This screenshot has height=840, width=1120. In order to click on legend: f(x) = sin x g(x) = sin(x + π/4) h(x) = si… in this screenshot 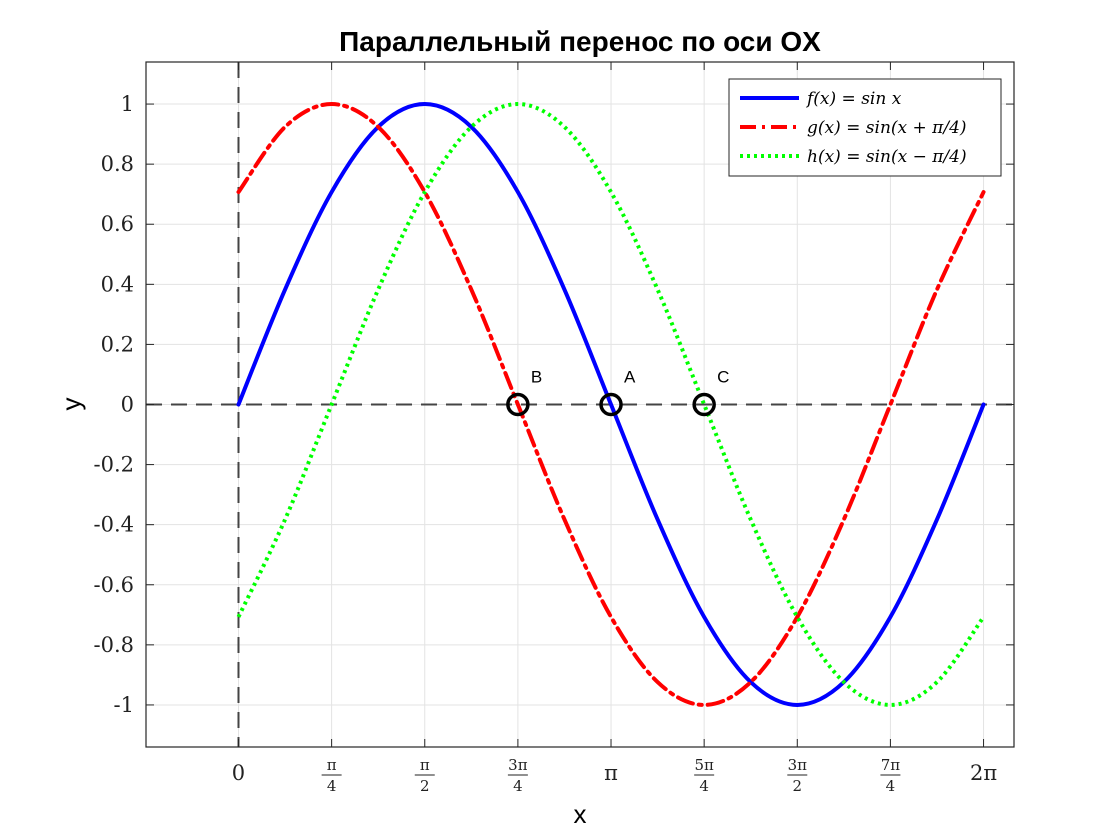, I will do `click(865, 127)`.